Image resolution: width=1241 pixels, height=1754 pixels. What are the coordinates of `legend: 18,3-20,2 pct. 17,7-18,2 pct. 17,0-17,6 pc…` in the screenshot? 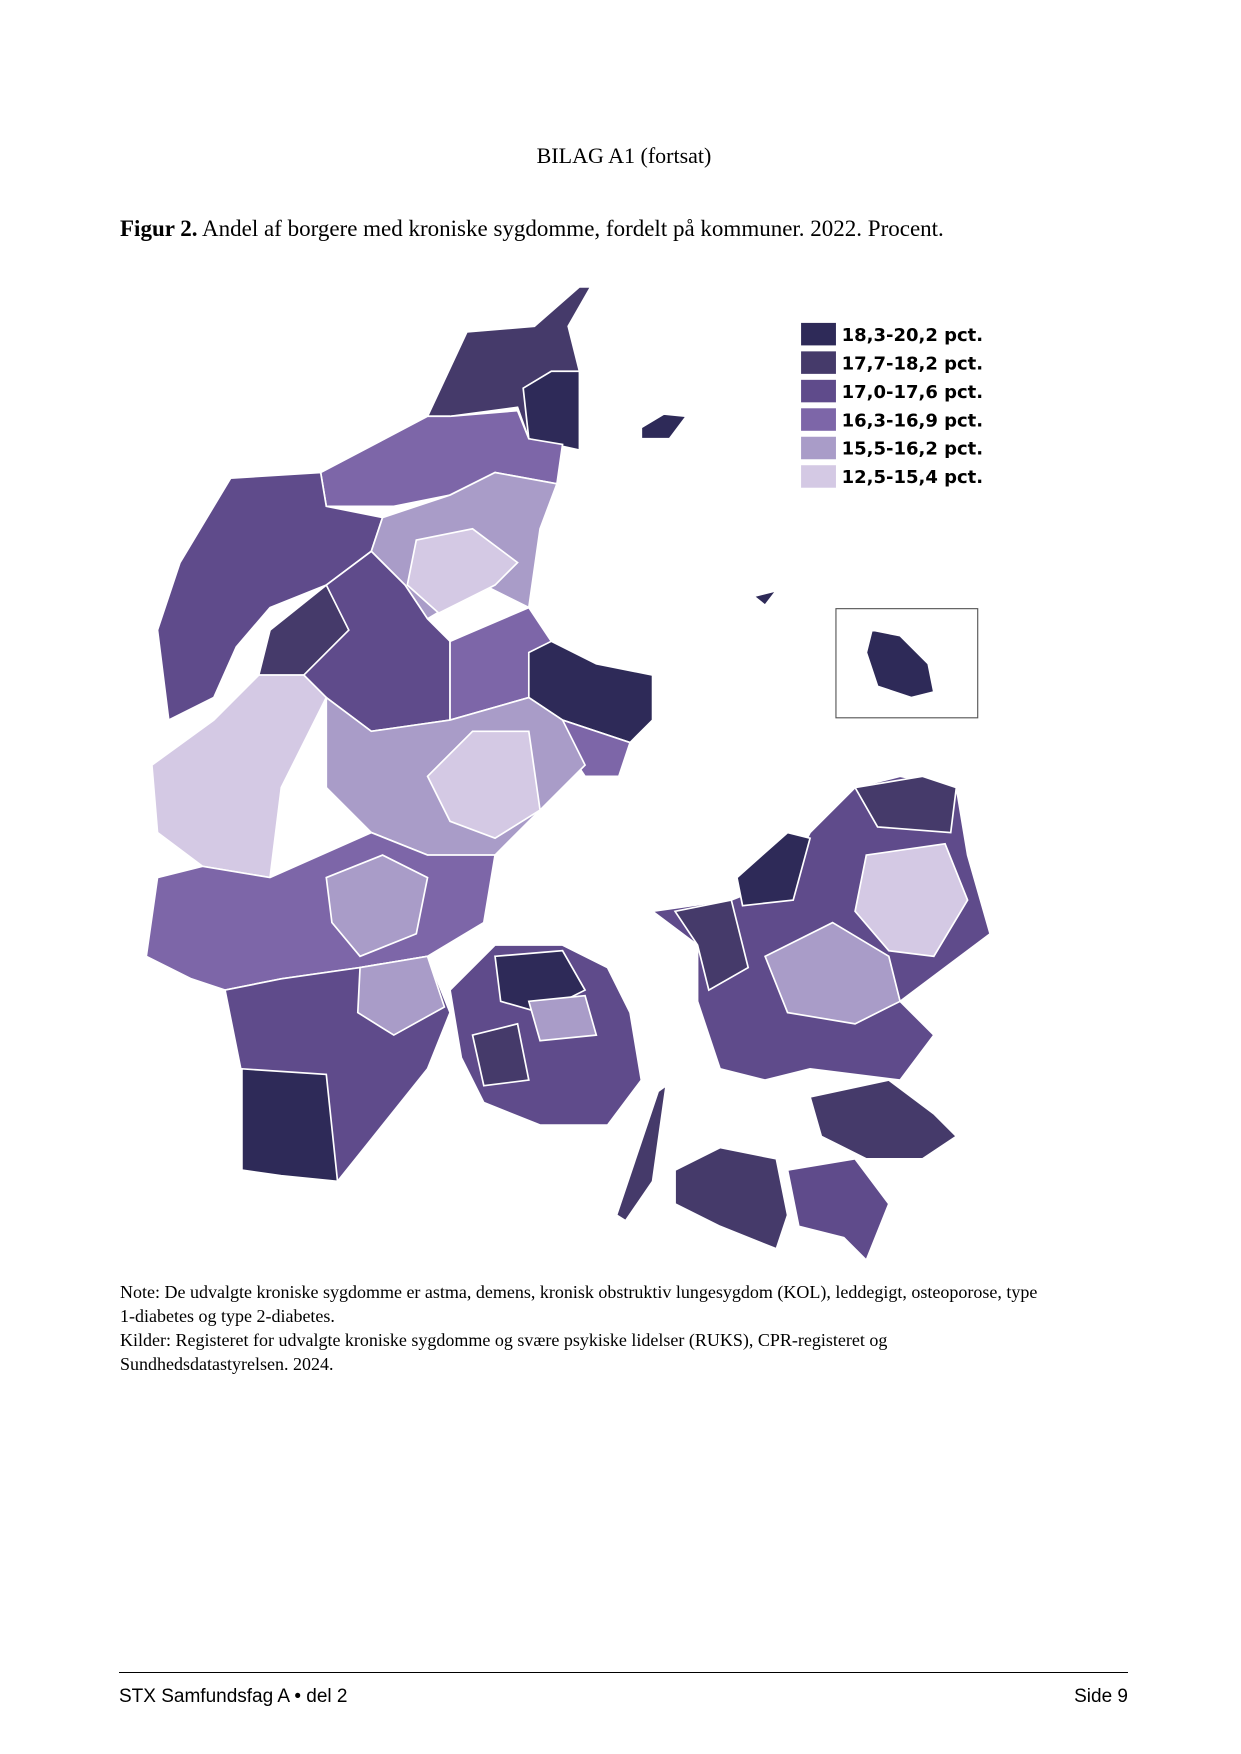 It's located at (892, 405).